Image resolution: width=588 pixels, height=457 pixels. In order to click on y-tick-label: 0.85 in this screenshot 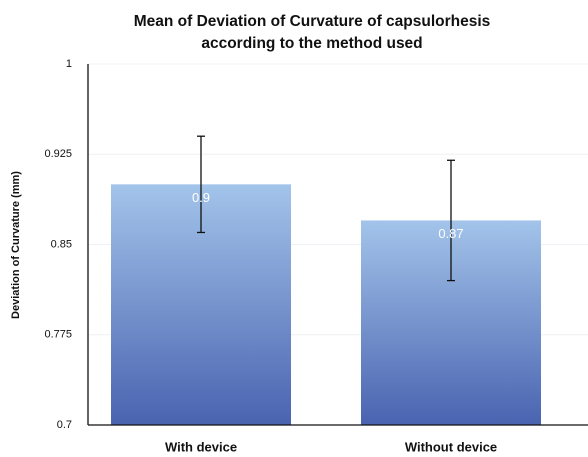, I will do `click(61, 244)`.